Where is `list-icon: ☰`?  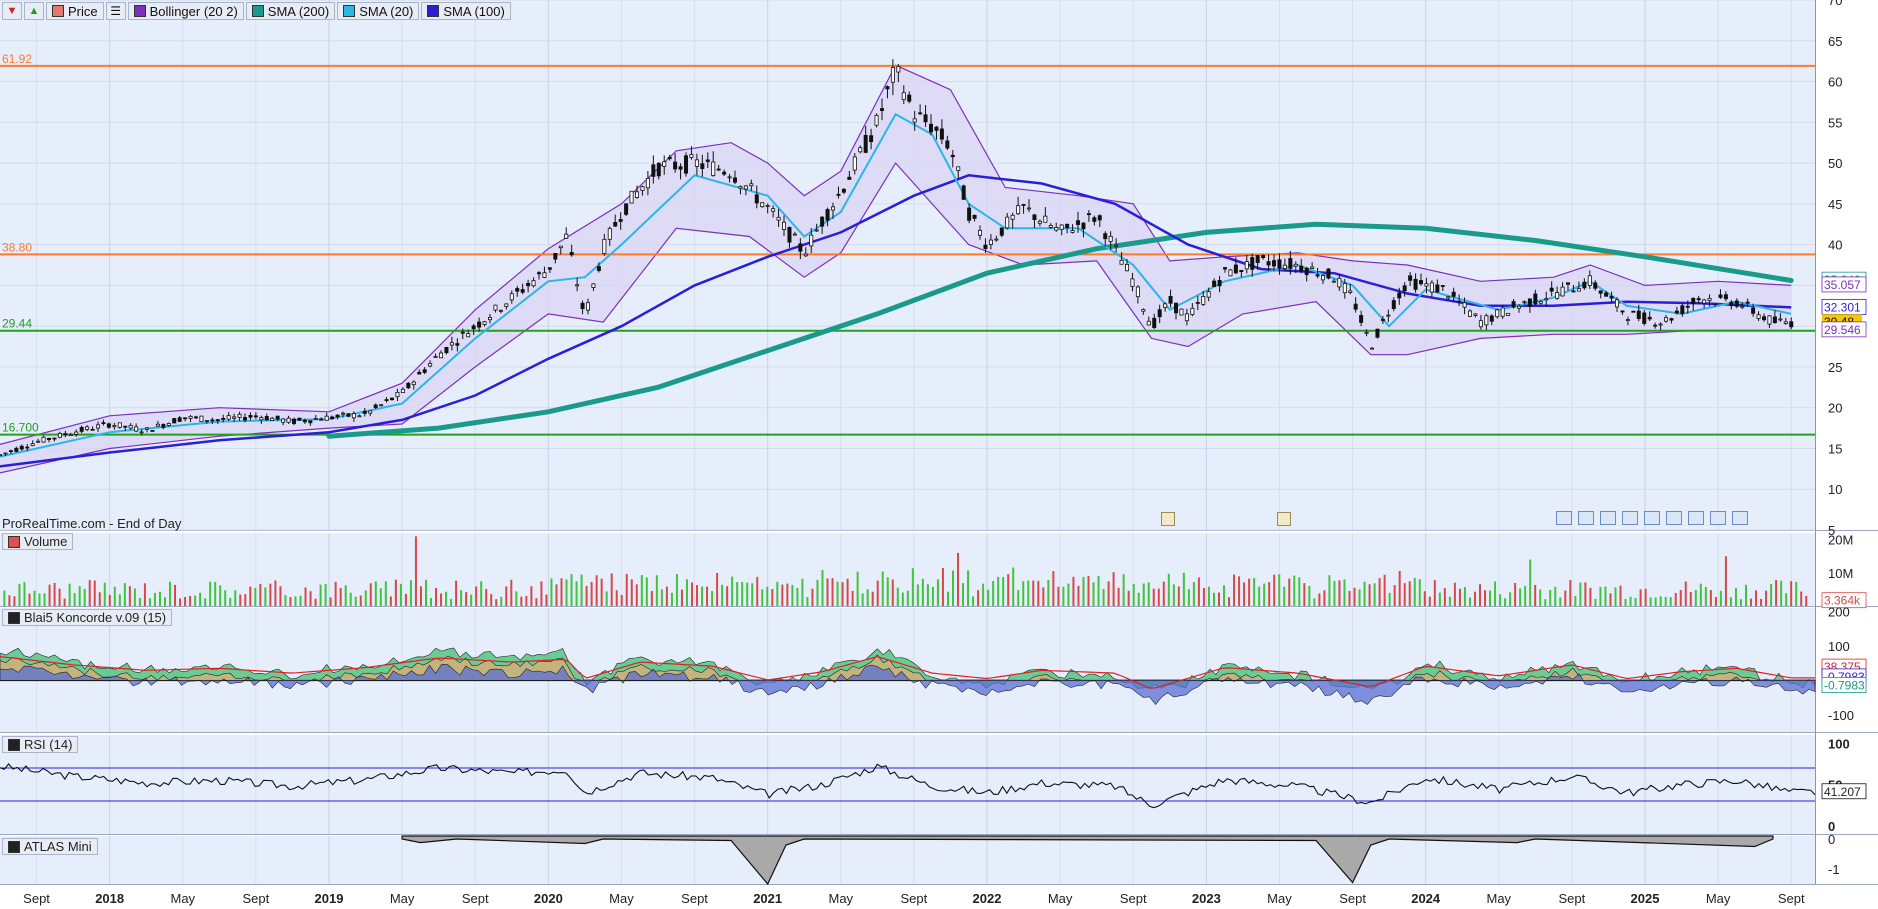 list-icon: ☰ is located at coordinates (115, 11).